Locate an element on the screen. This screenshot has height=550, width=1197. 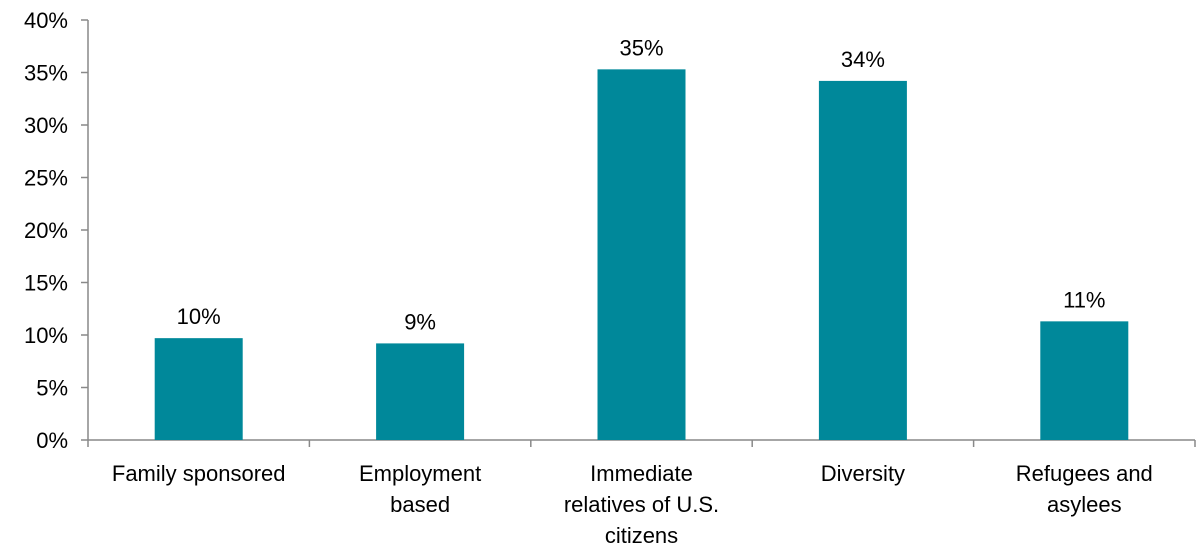
y-tick-label: 10% is located at coordinates (46, 335).